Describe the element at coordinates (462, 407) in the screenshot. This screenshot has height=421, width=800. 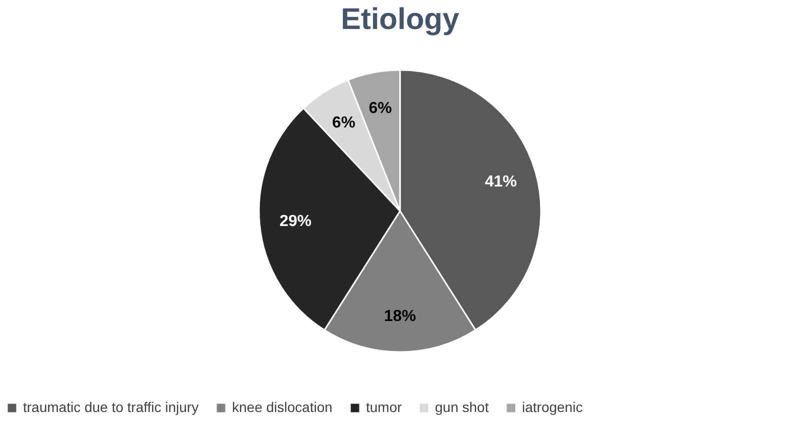
I see `legend-label: gun shot` at that location.